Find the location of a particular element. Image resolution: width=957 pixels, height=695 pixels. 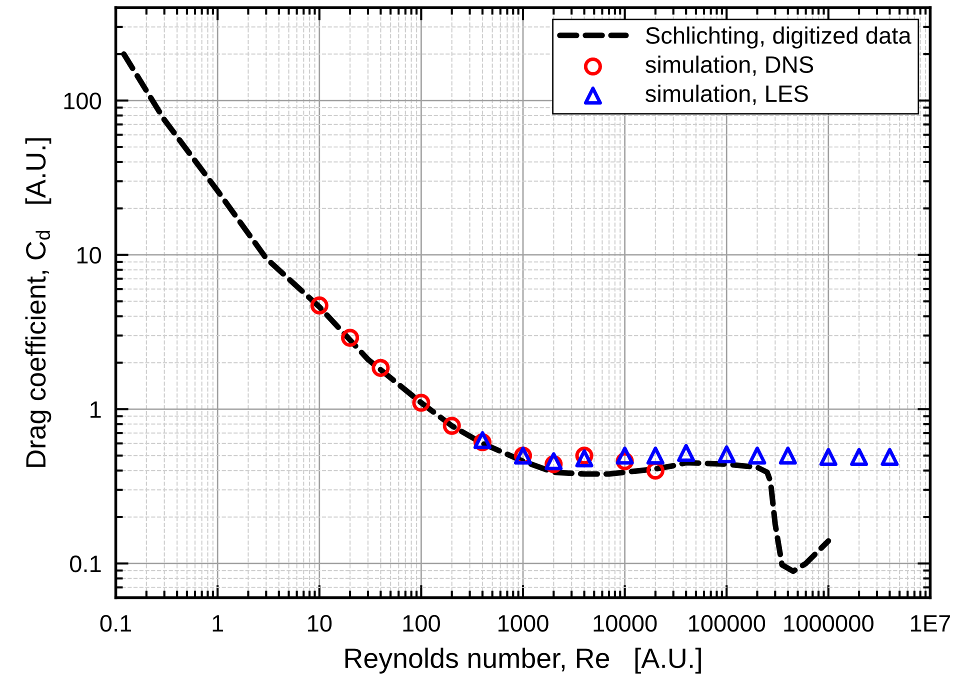

x-tick-label: 1E7 is located at coordinates (930, 623).